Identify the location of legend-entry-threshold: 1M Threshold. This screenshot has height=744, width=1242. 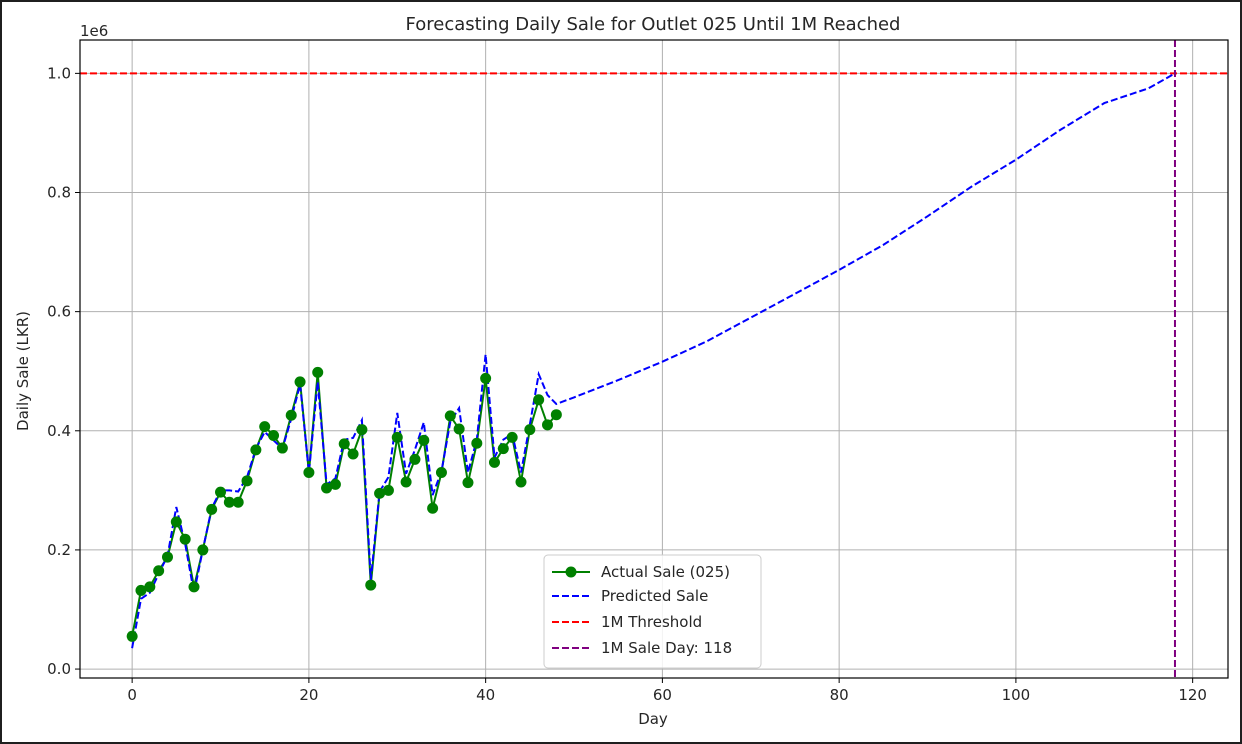
(627, 622).